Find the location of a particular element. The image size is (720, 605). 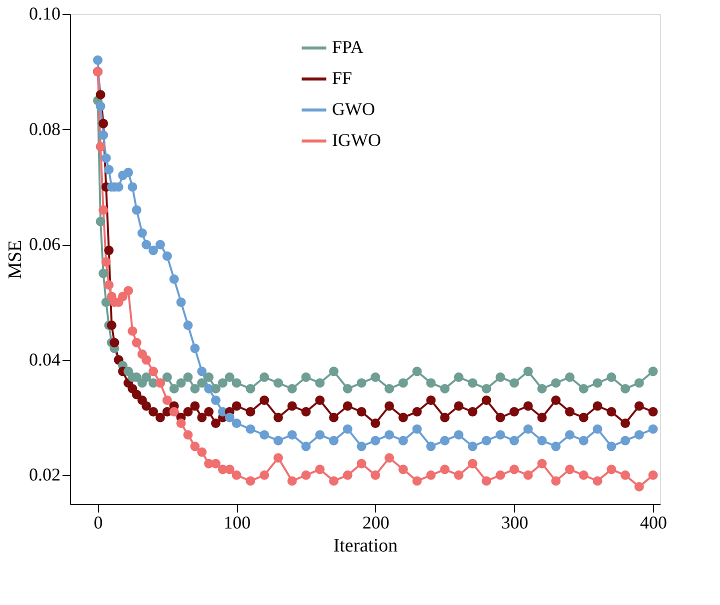

x-tick-label: 0 is located at coordinates (98, 522).